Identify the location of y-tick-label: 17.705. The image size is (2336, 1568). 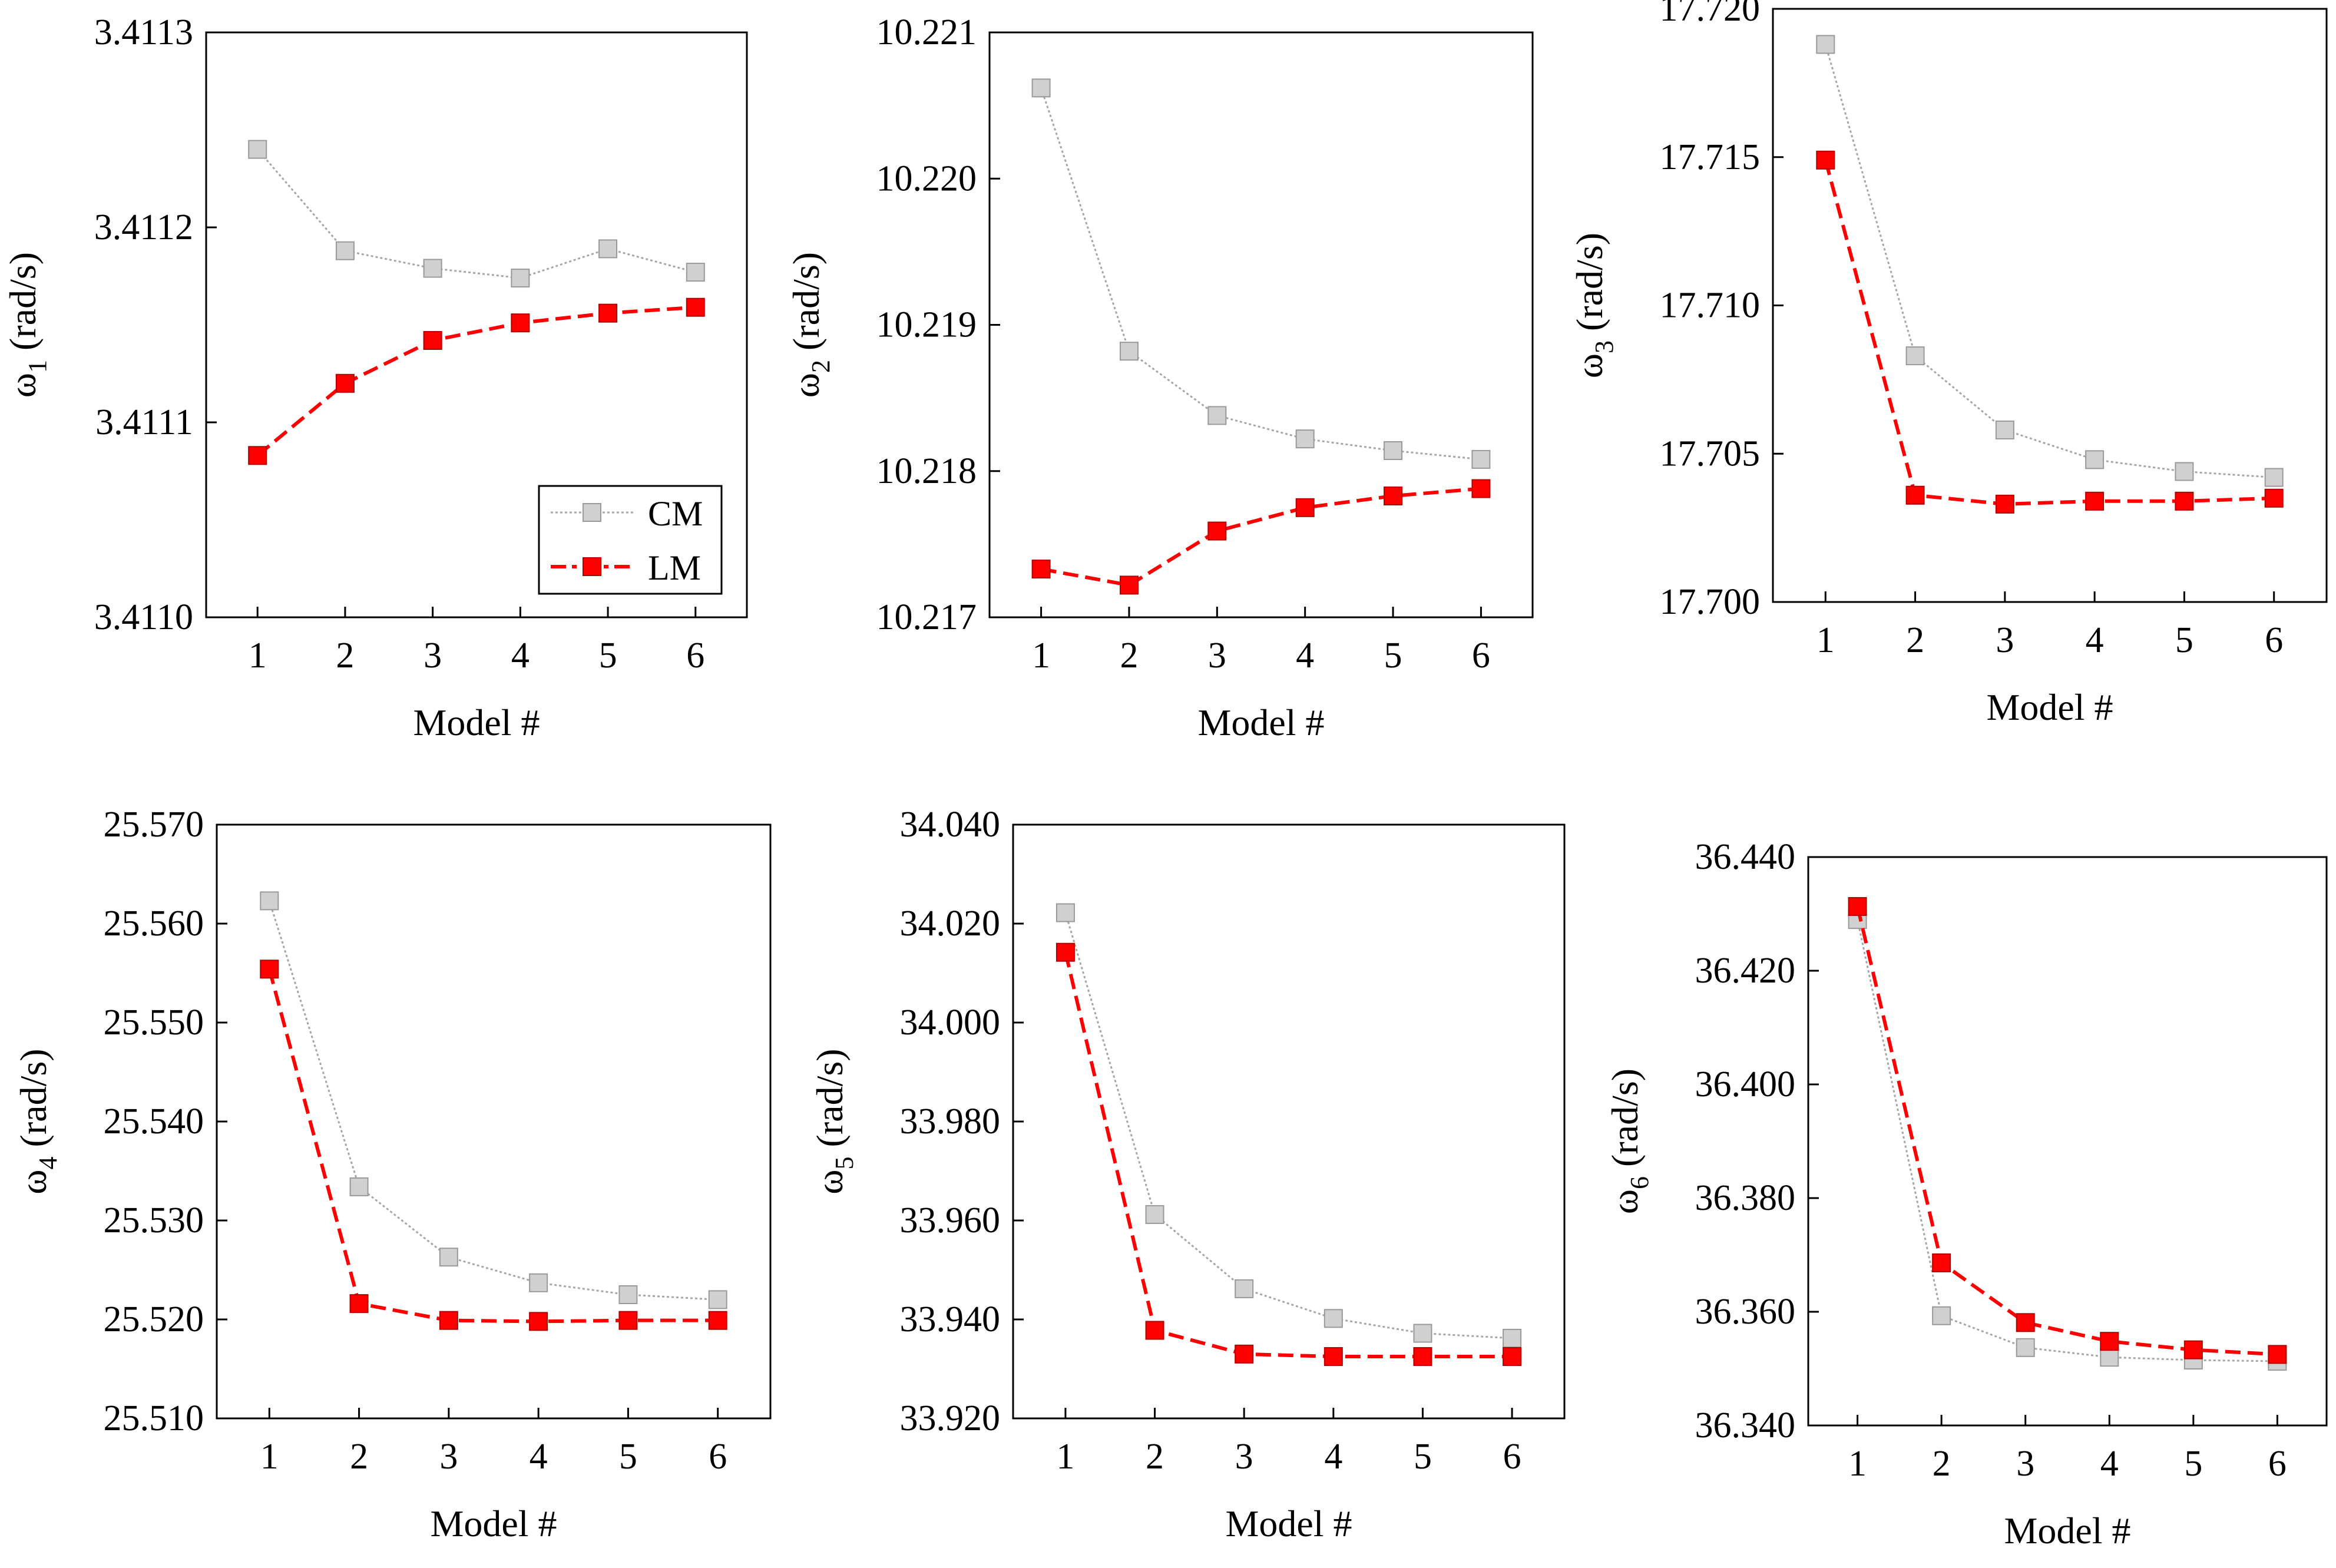
(1710, 454).